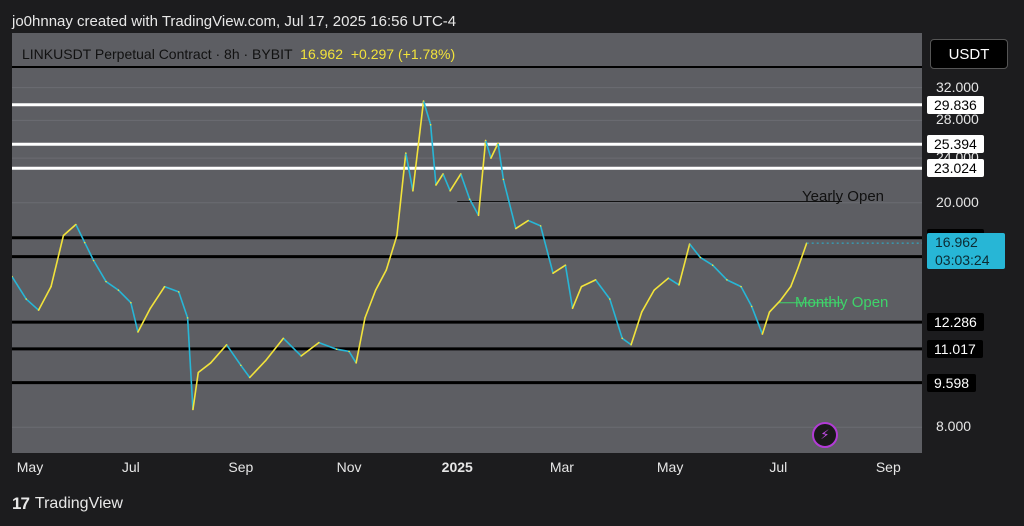 Image resolution: width=1024 pixels, height=526 pixels. What do you see at coordinates (130, 467) in the screenshot?
I see `x-tick-label: Jul` at bounding box center [130, 467].